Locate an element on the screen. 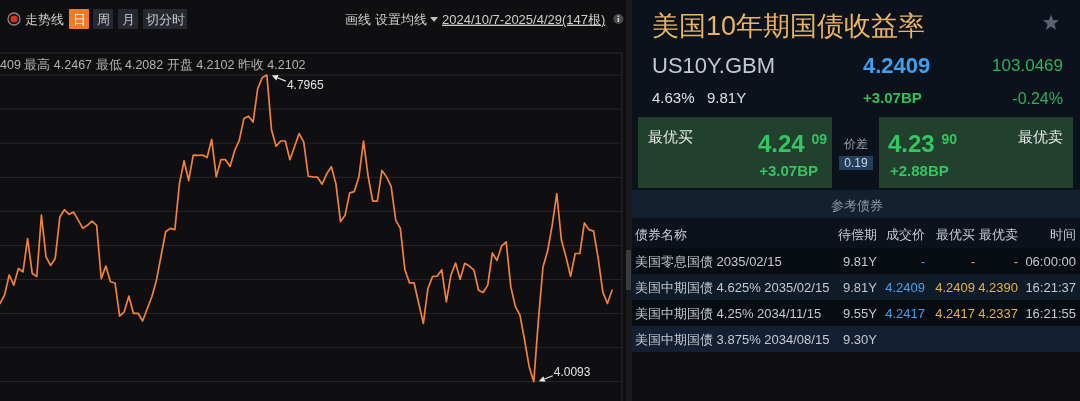  text: 9.30Y is located at coordinates (860, 339).